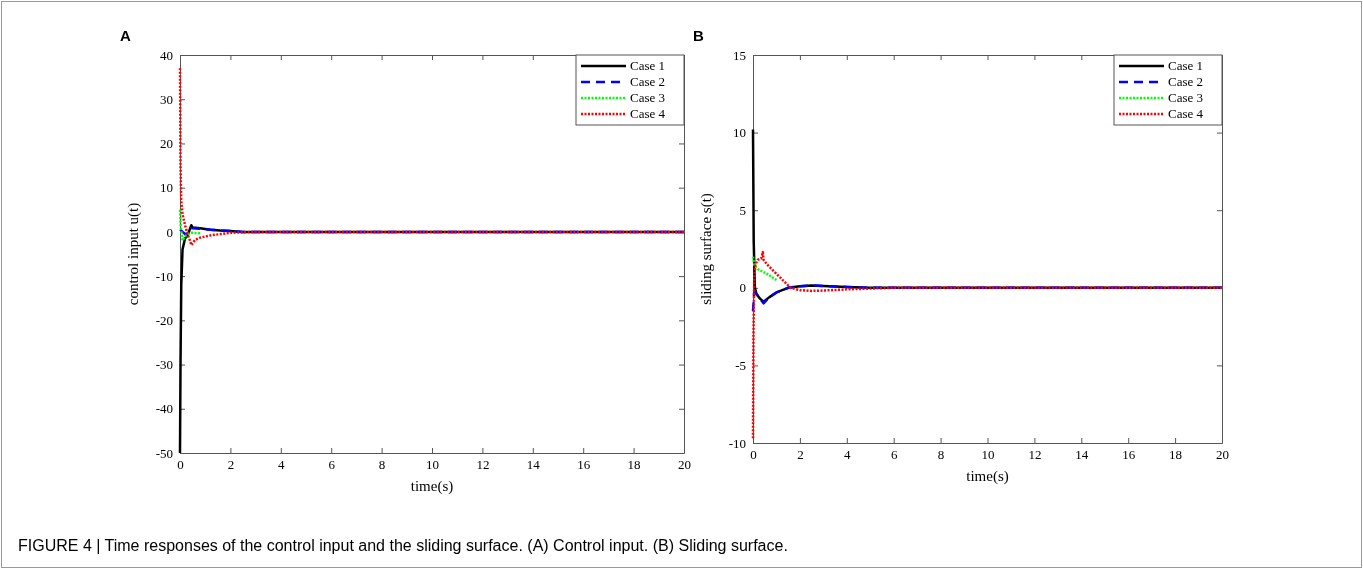  I want to click on chart-title: A, so click(125, 35).